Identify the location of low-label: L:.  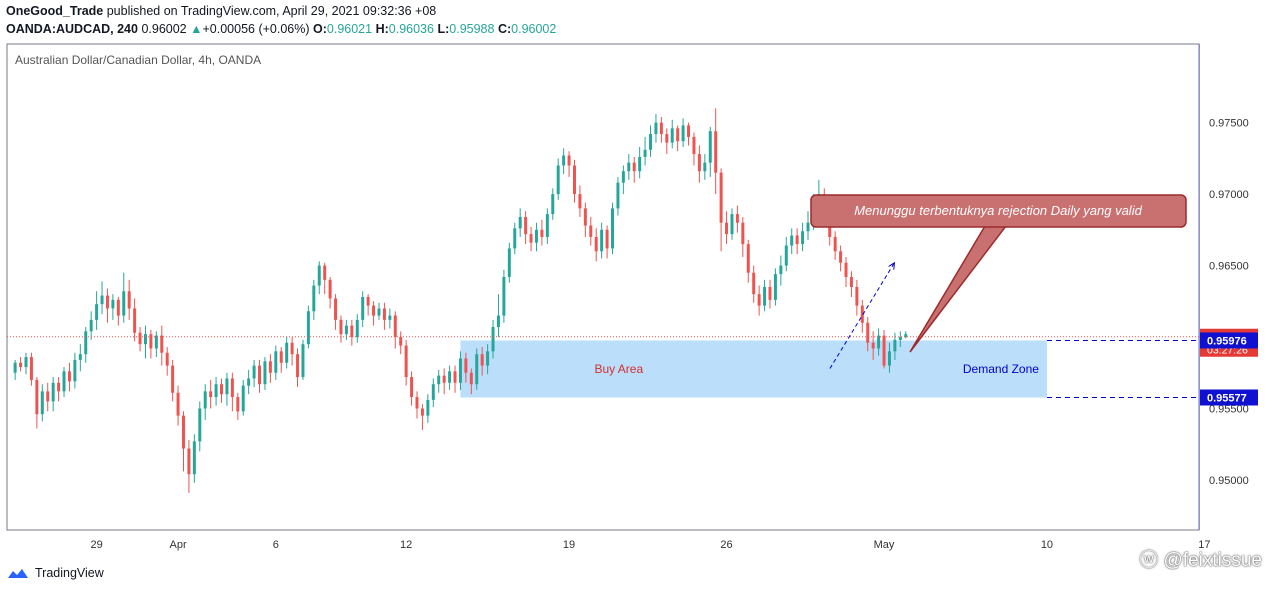
(443, 29).